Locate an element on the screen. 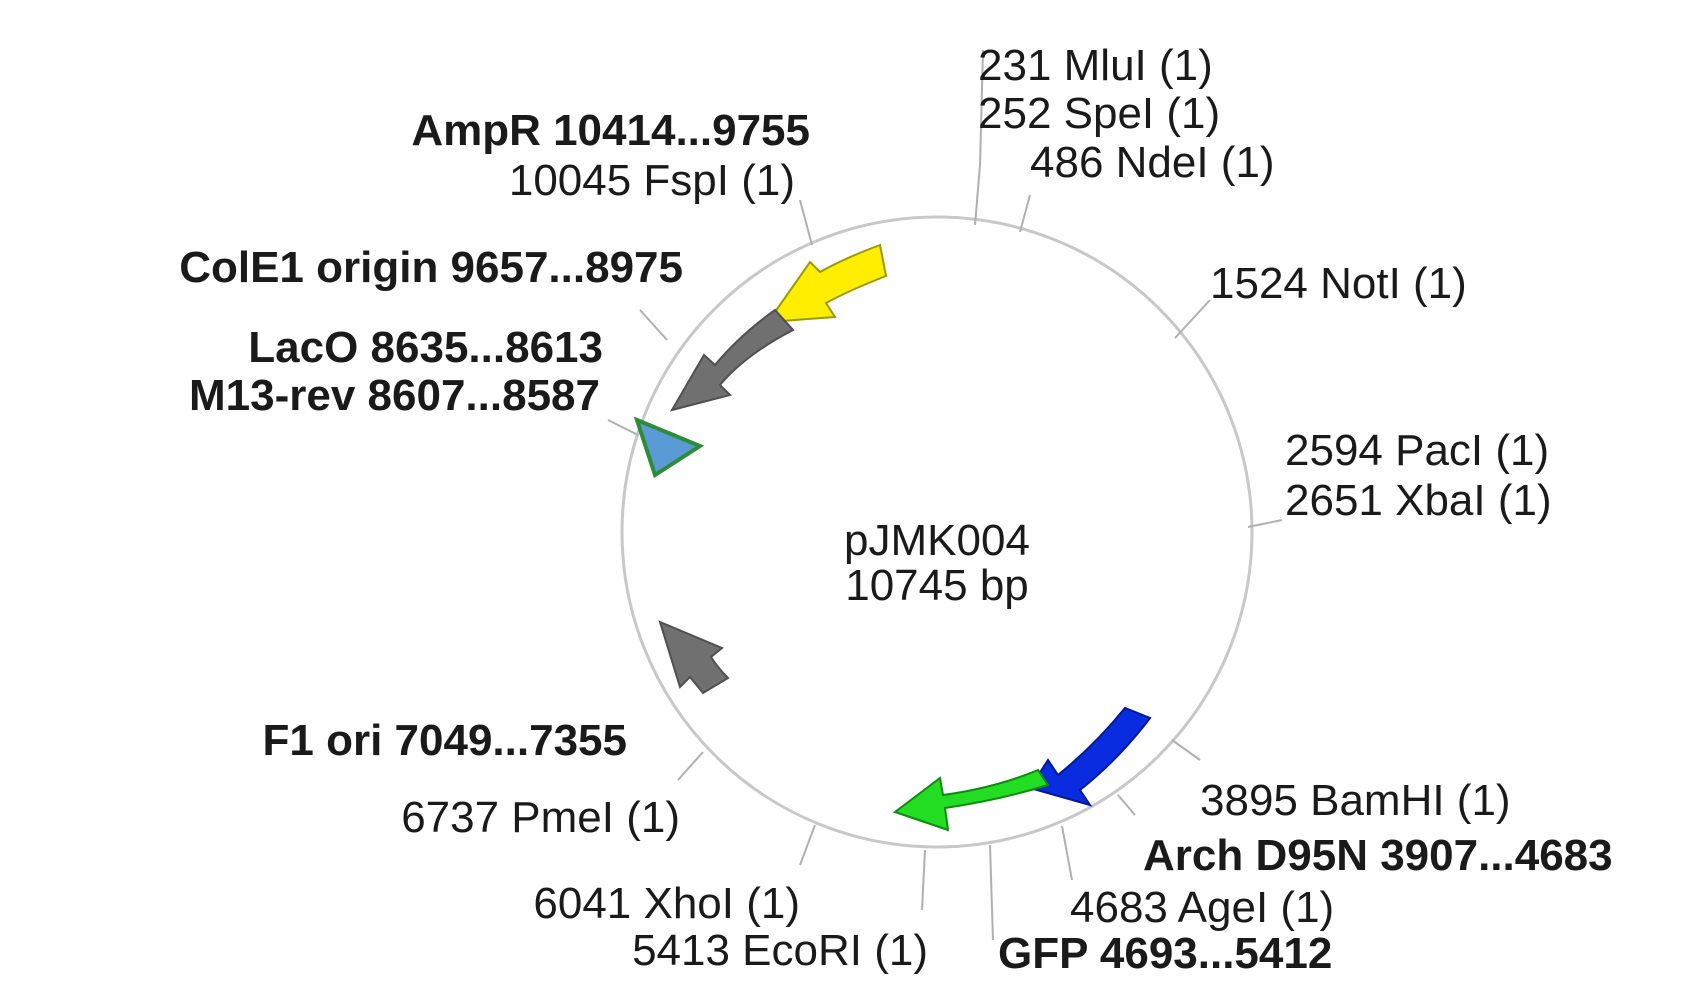 This screenshot has height=988, width=1697. tick-laco is located at coordinates (623, 427).